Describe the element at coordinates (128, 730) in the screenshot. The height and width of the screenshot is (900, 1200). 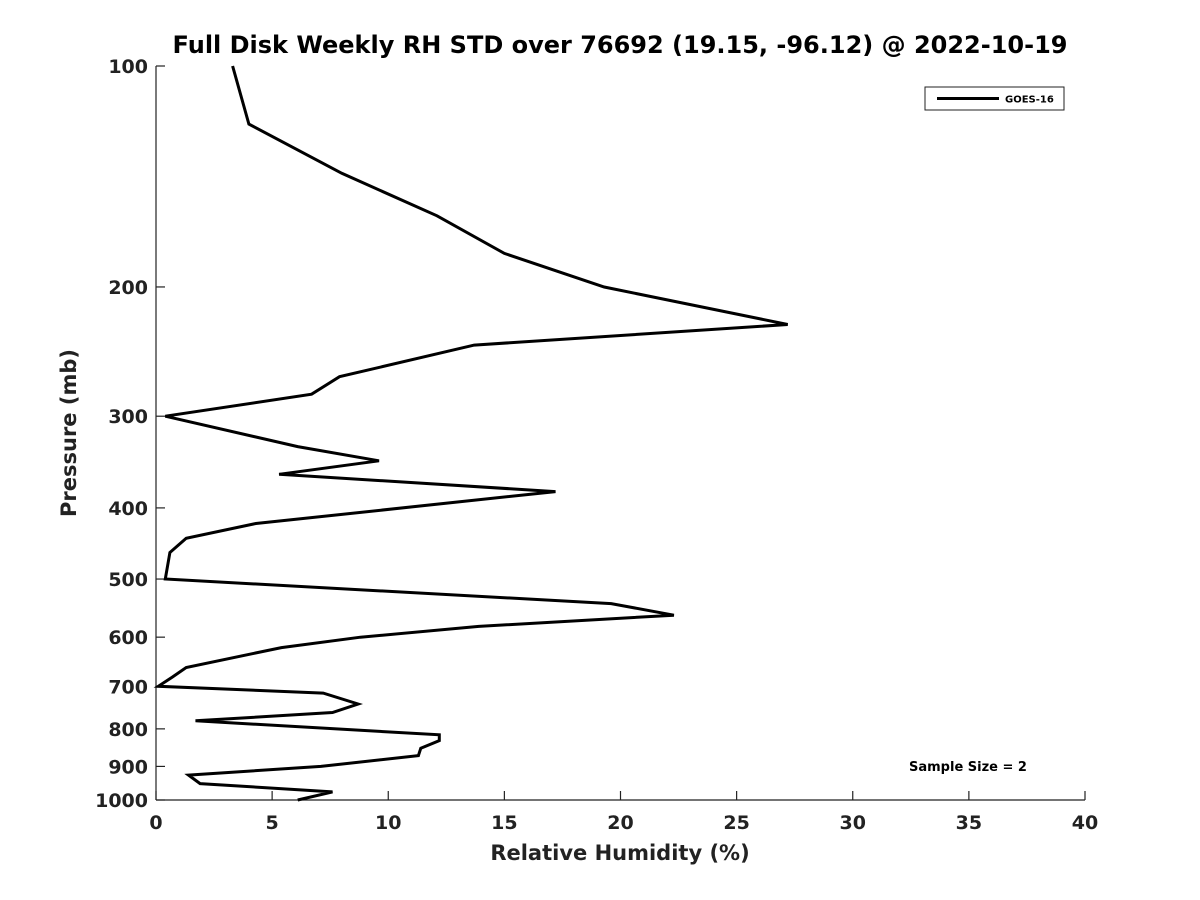
I see `y-tick-label: 800` at that location.